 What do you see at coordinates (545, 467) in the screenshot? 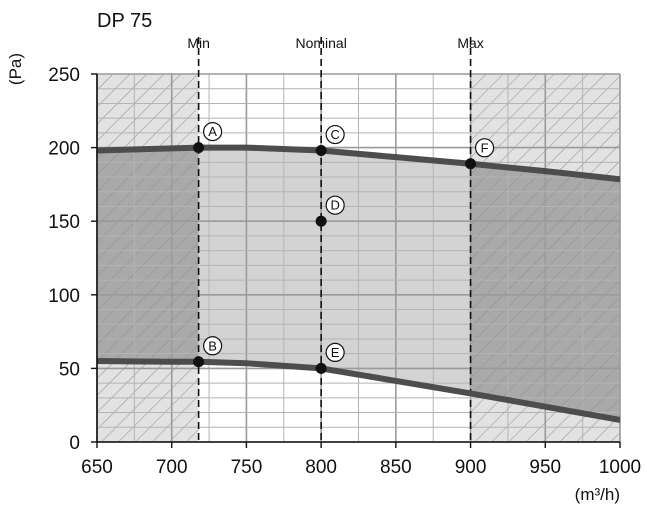
I see `x-tick-label: 950` at bounding box center [545, 467].